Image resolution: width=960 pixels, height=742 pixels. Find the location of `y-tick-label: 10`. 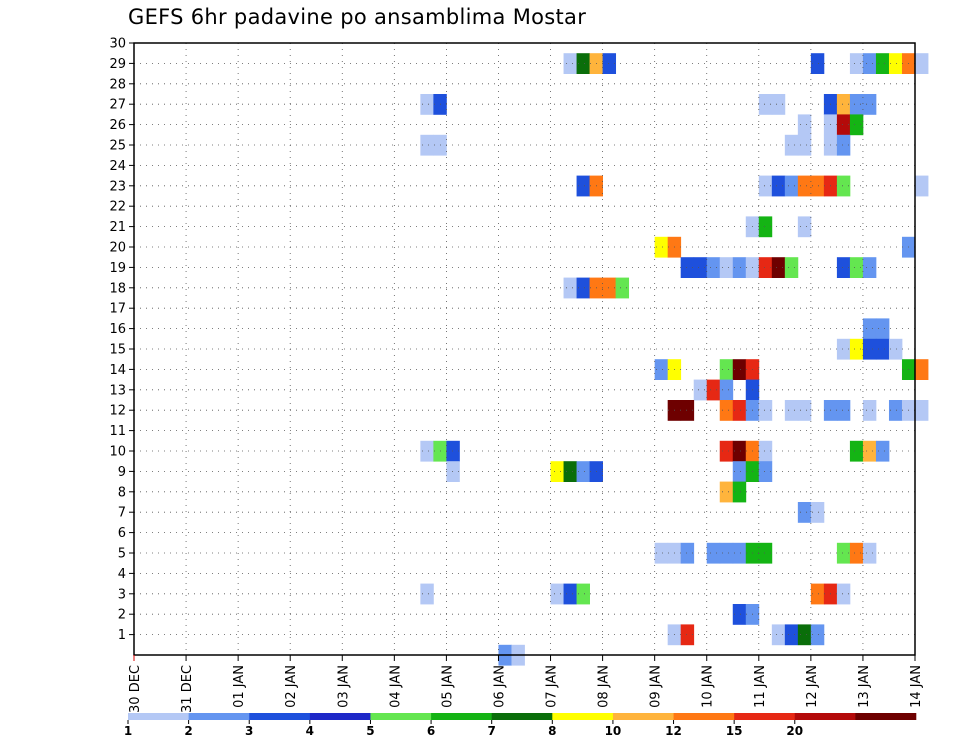

y-tick-label: 10 is located at coordinates (117, 452).